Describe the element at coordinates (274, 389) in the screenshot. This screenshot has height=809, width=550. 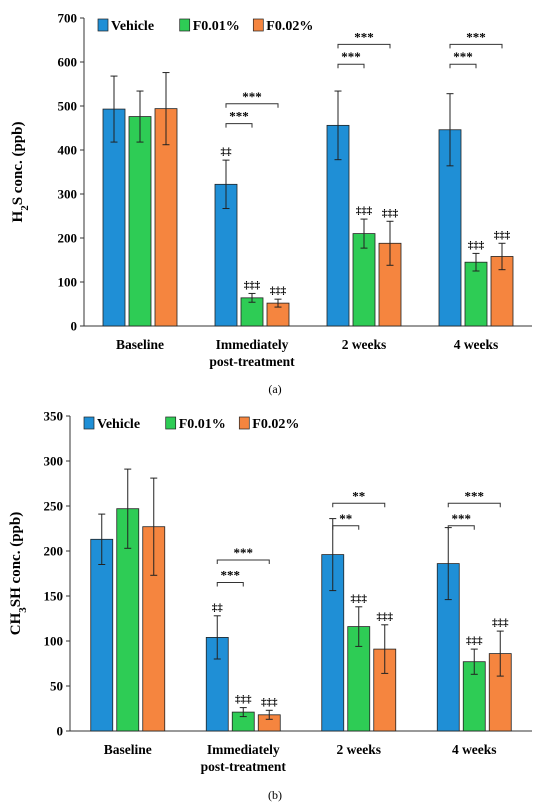
I see `panel-label: (a)` at that location.